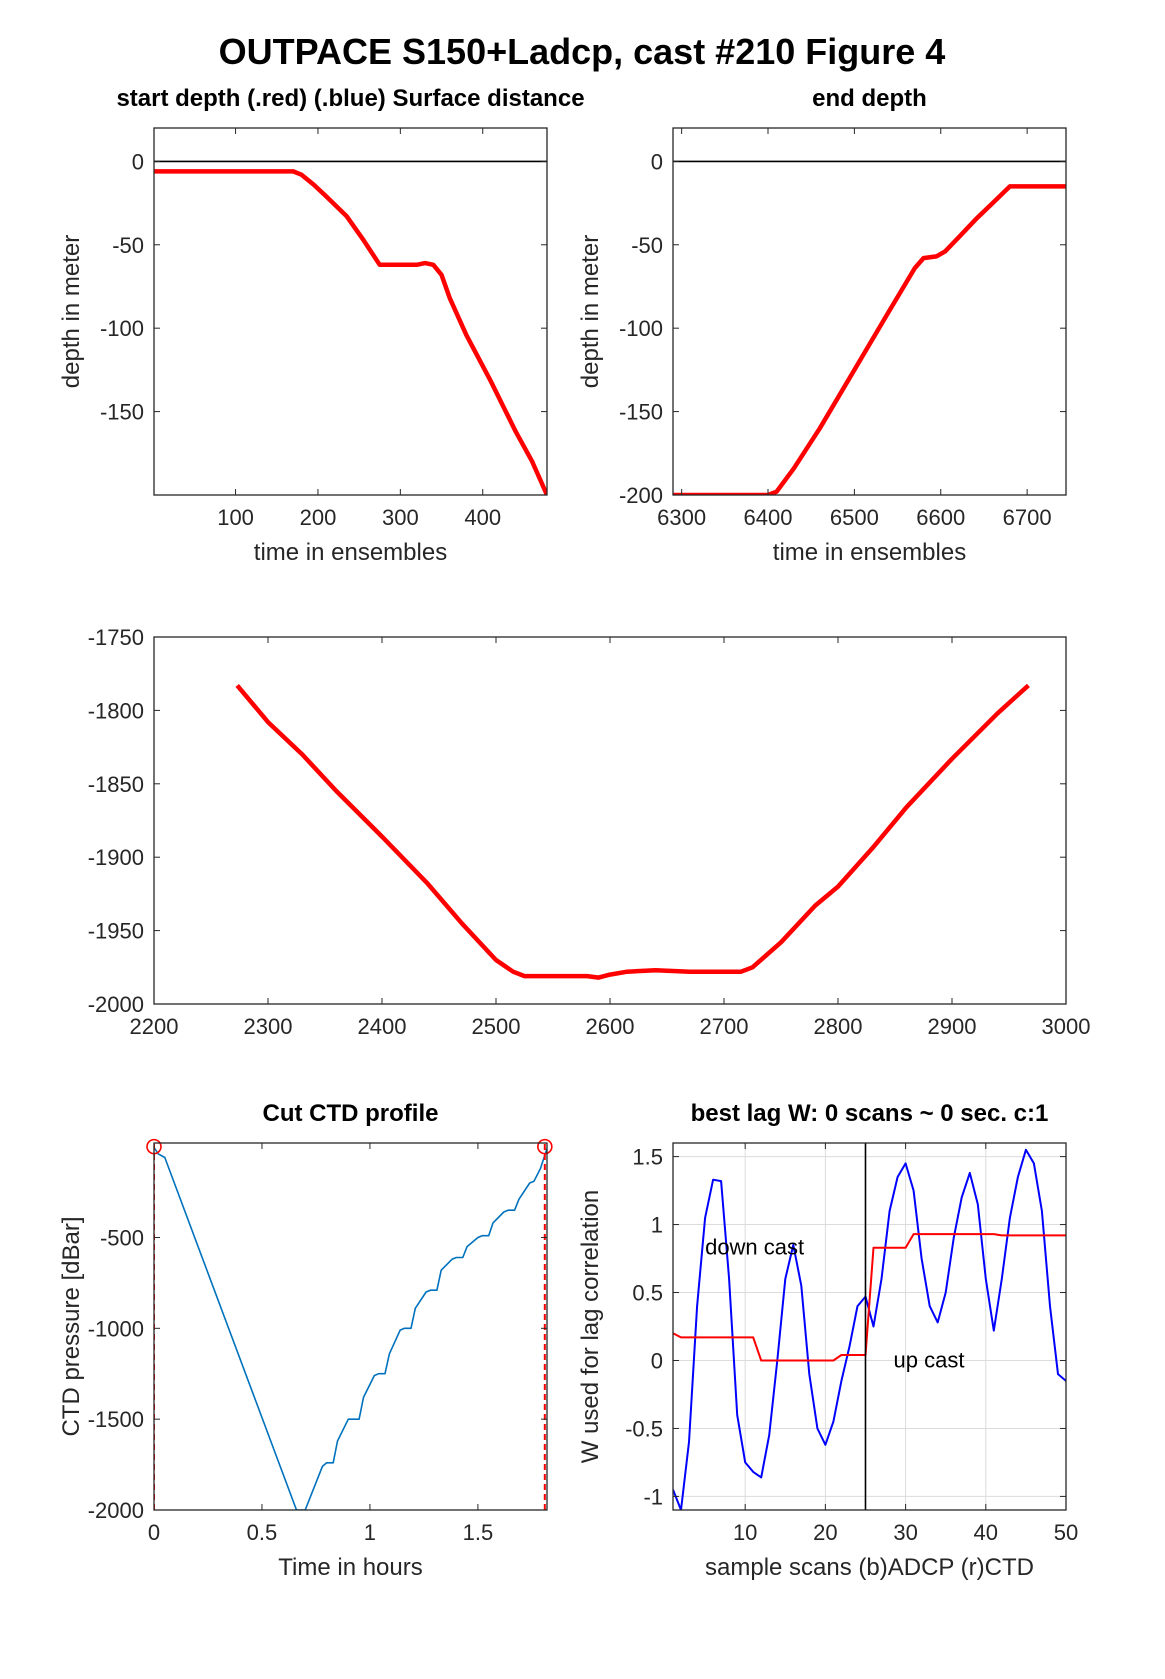 Image resolution: width=1165 pixels, height=1679 pixels. Describe the element at coordinates (116, 931) in the screenshot. I see `y-tick-label: -1950` at that location.